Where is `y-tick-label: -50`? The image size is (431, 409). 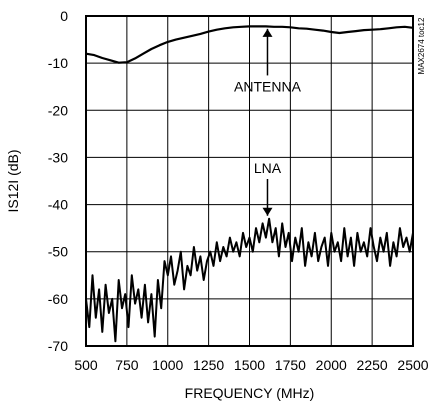
y-tick-label: -50 is located at coordinates (58, 252).